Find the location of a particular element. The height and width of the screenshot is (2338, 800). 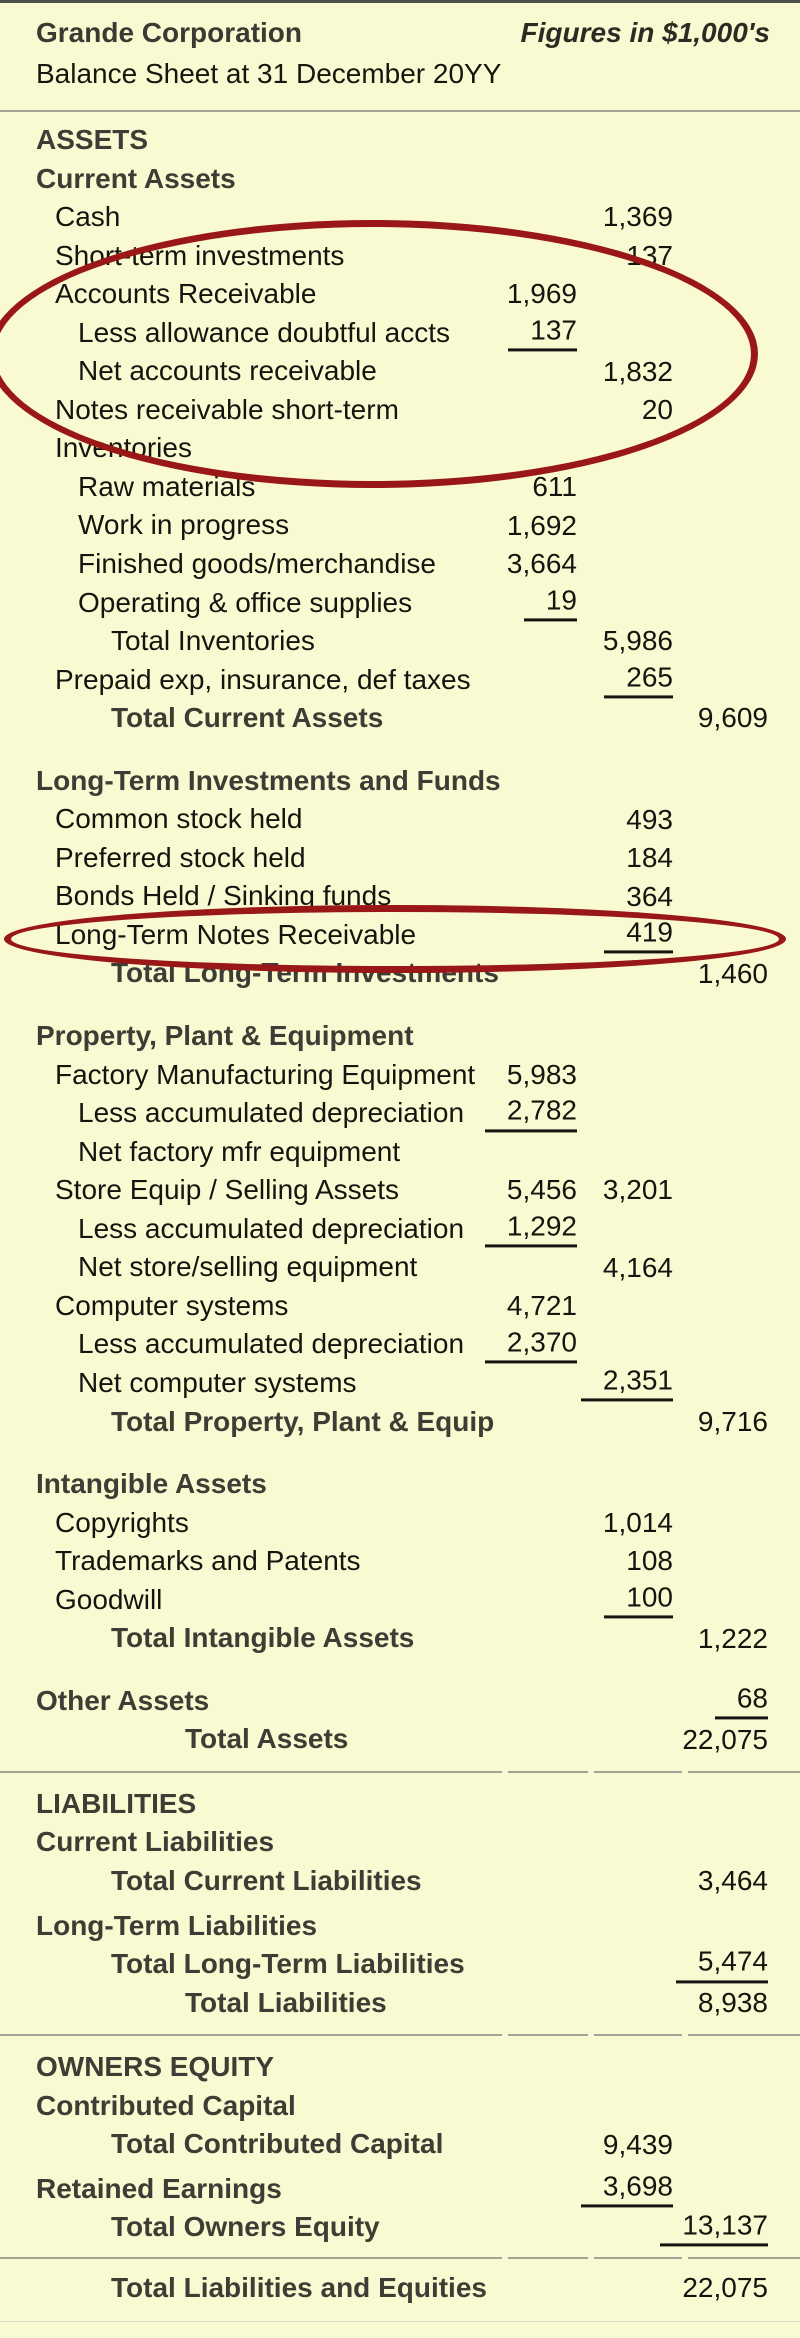

amount-c1: 1,292 is located at coordinates (530, 1229).